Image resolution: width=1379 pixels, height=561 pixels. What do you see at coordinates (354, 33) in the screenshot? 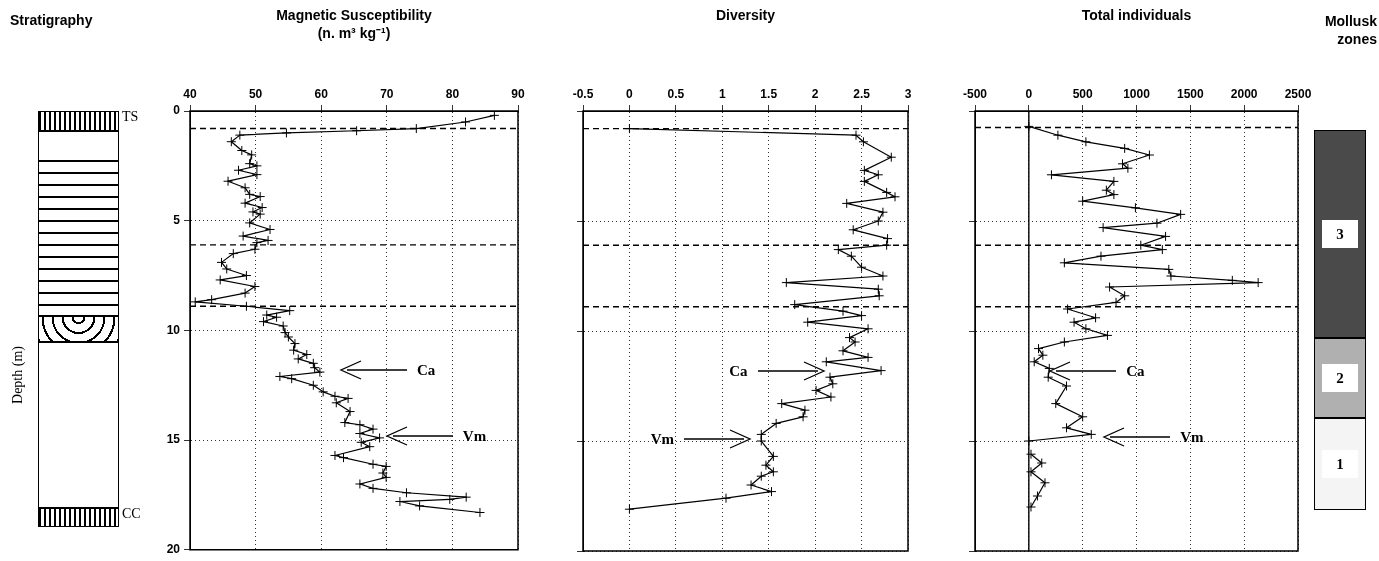
I see `chart-subtitle: (n. m³ kg⁻¹)` at bounding box center [354, 33].